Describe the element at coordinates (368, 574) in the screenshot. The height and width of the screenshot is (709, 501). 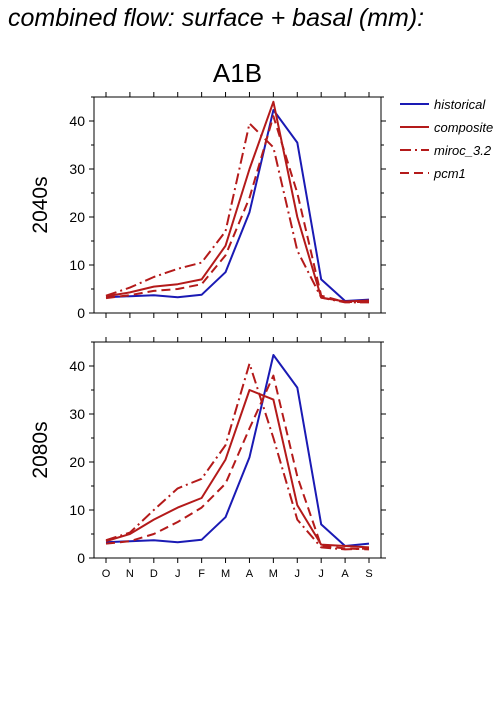
I see `x-tick-label: S` at that location.